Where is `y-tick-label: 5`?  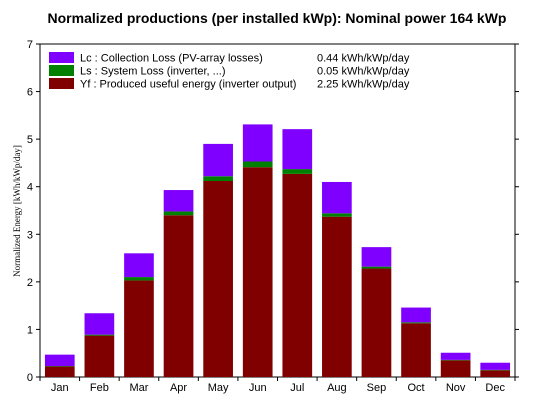
y-tick-label: 5 is located at coordinates (30, 140).